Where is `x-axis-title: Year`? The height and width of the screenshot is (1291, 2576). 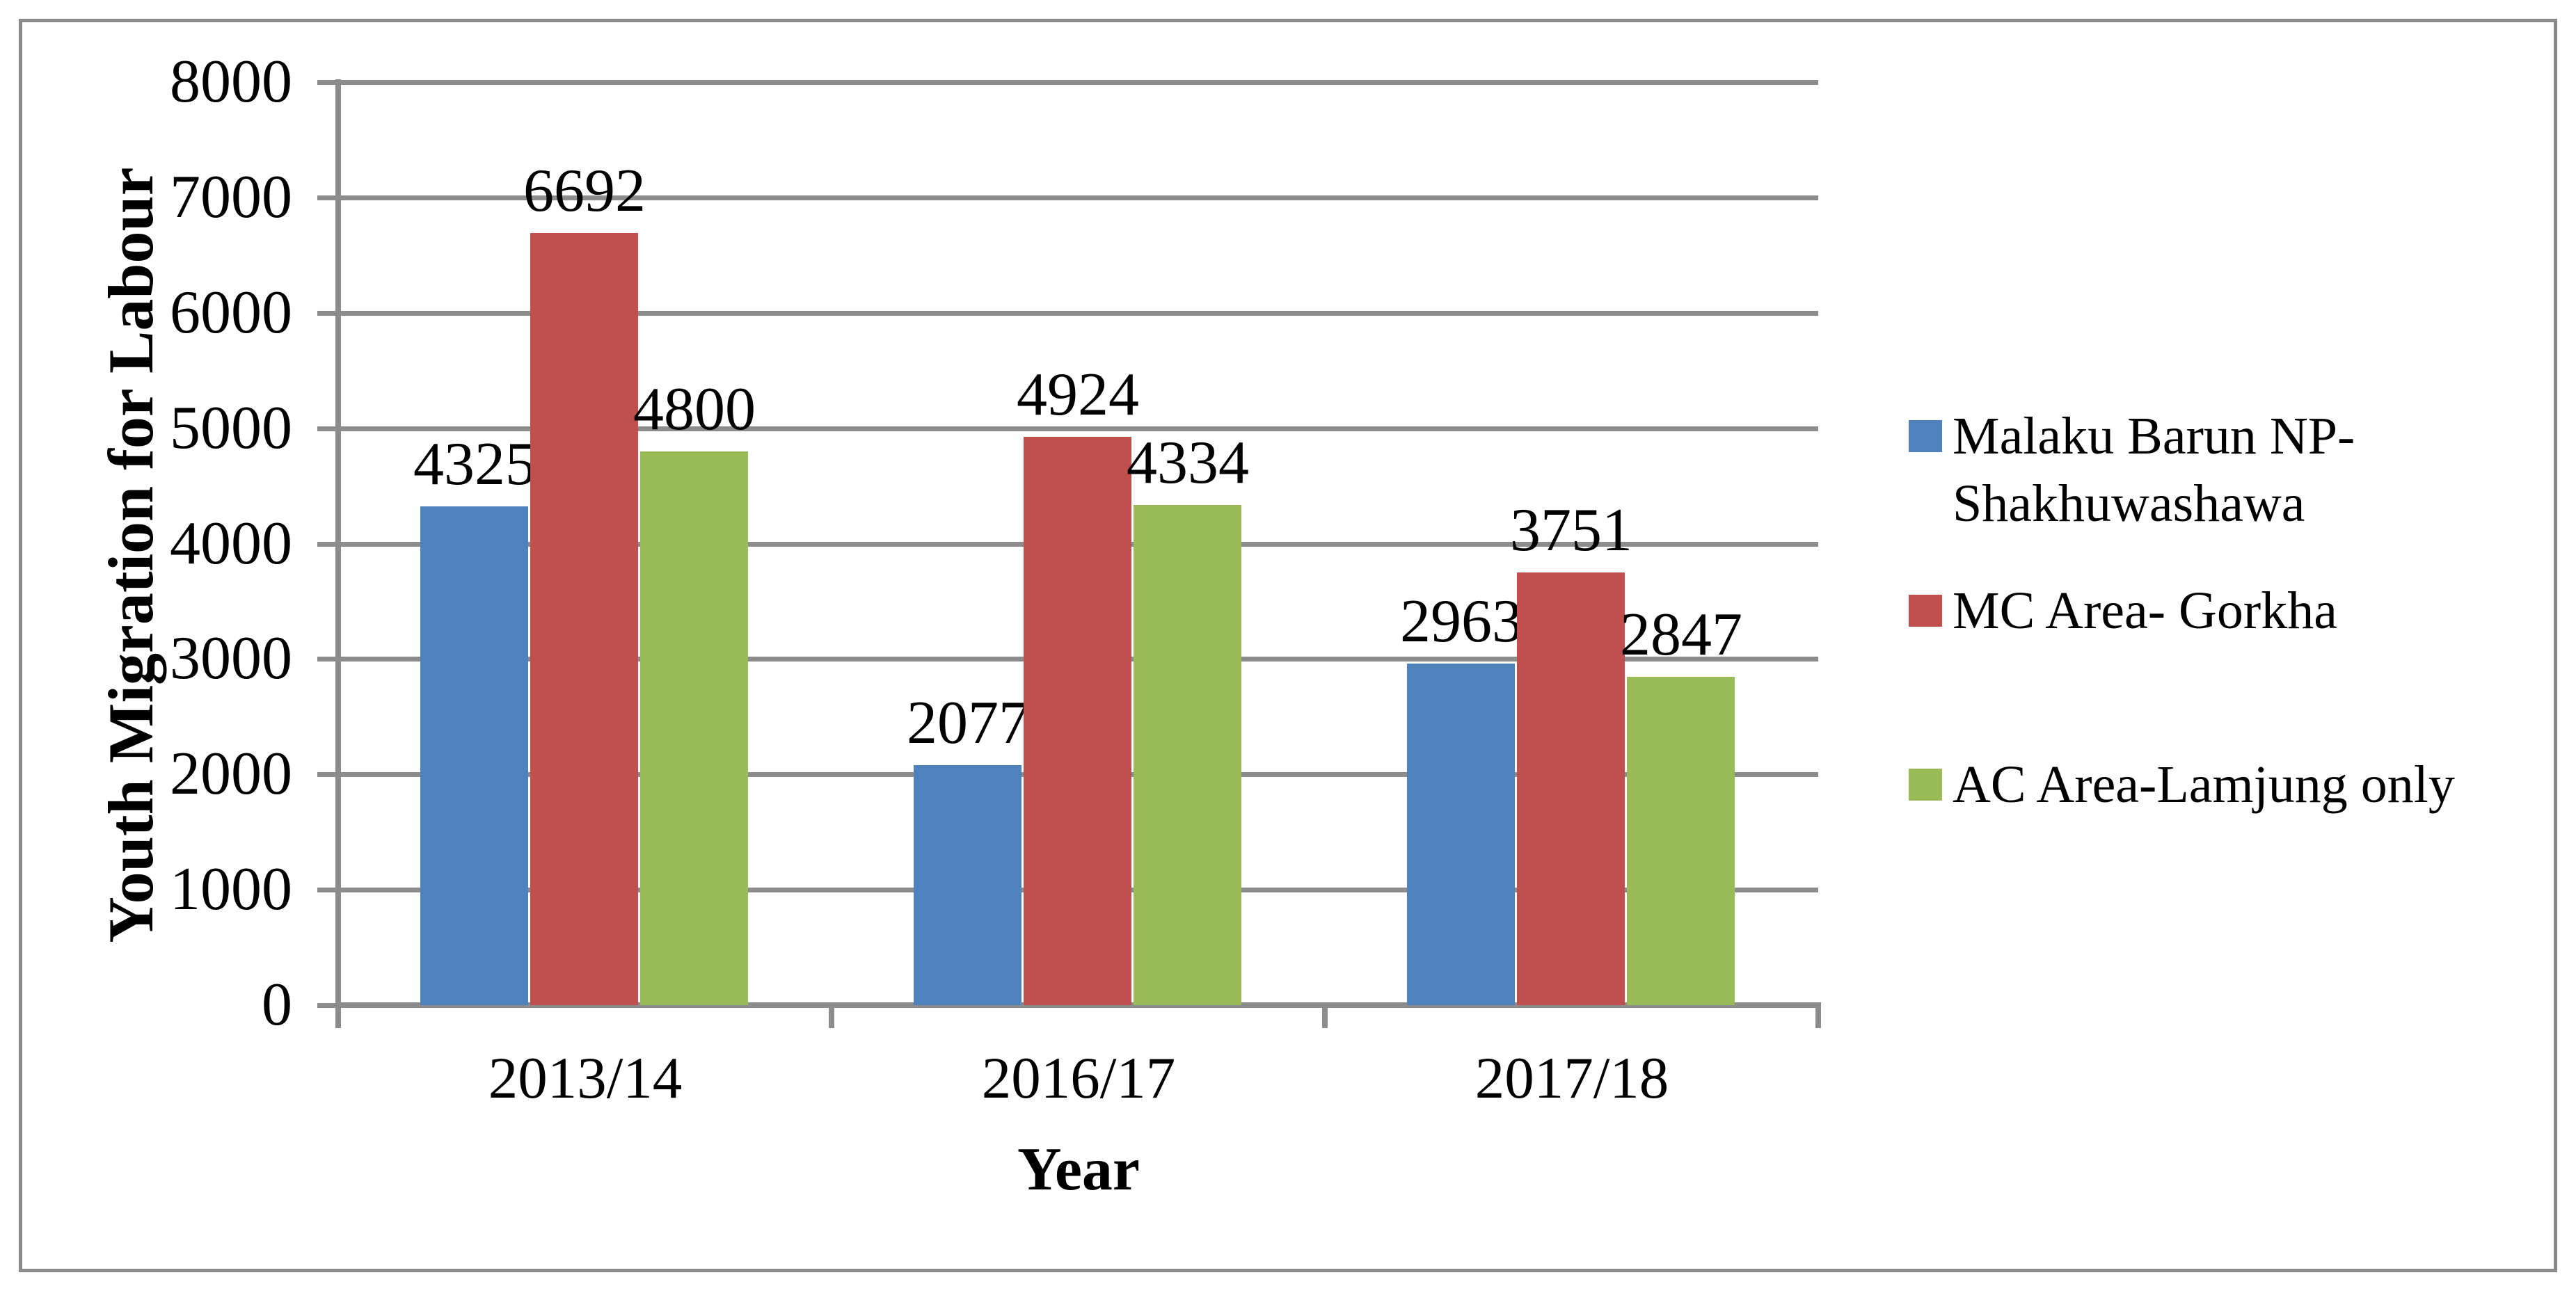
x-axis-title: Year is located at coordinates (1078, 1169).